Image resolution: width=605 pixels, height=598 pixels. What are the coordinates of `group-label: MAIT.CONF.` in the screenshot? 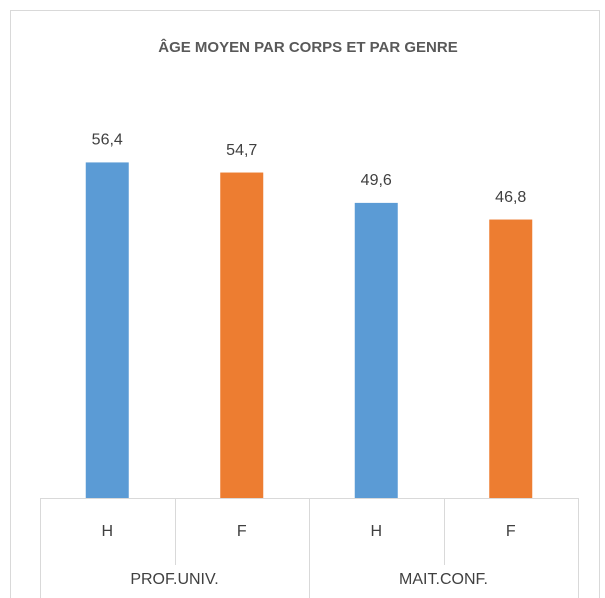 It's located at (443, 579).